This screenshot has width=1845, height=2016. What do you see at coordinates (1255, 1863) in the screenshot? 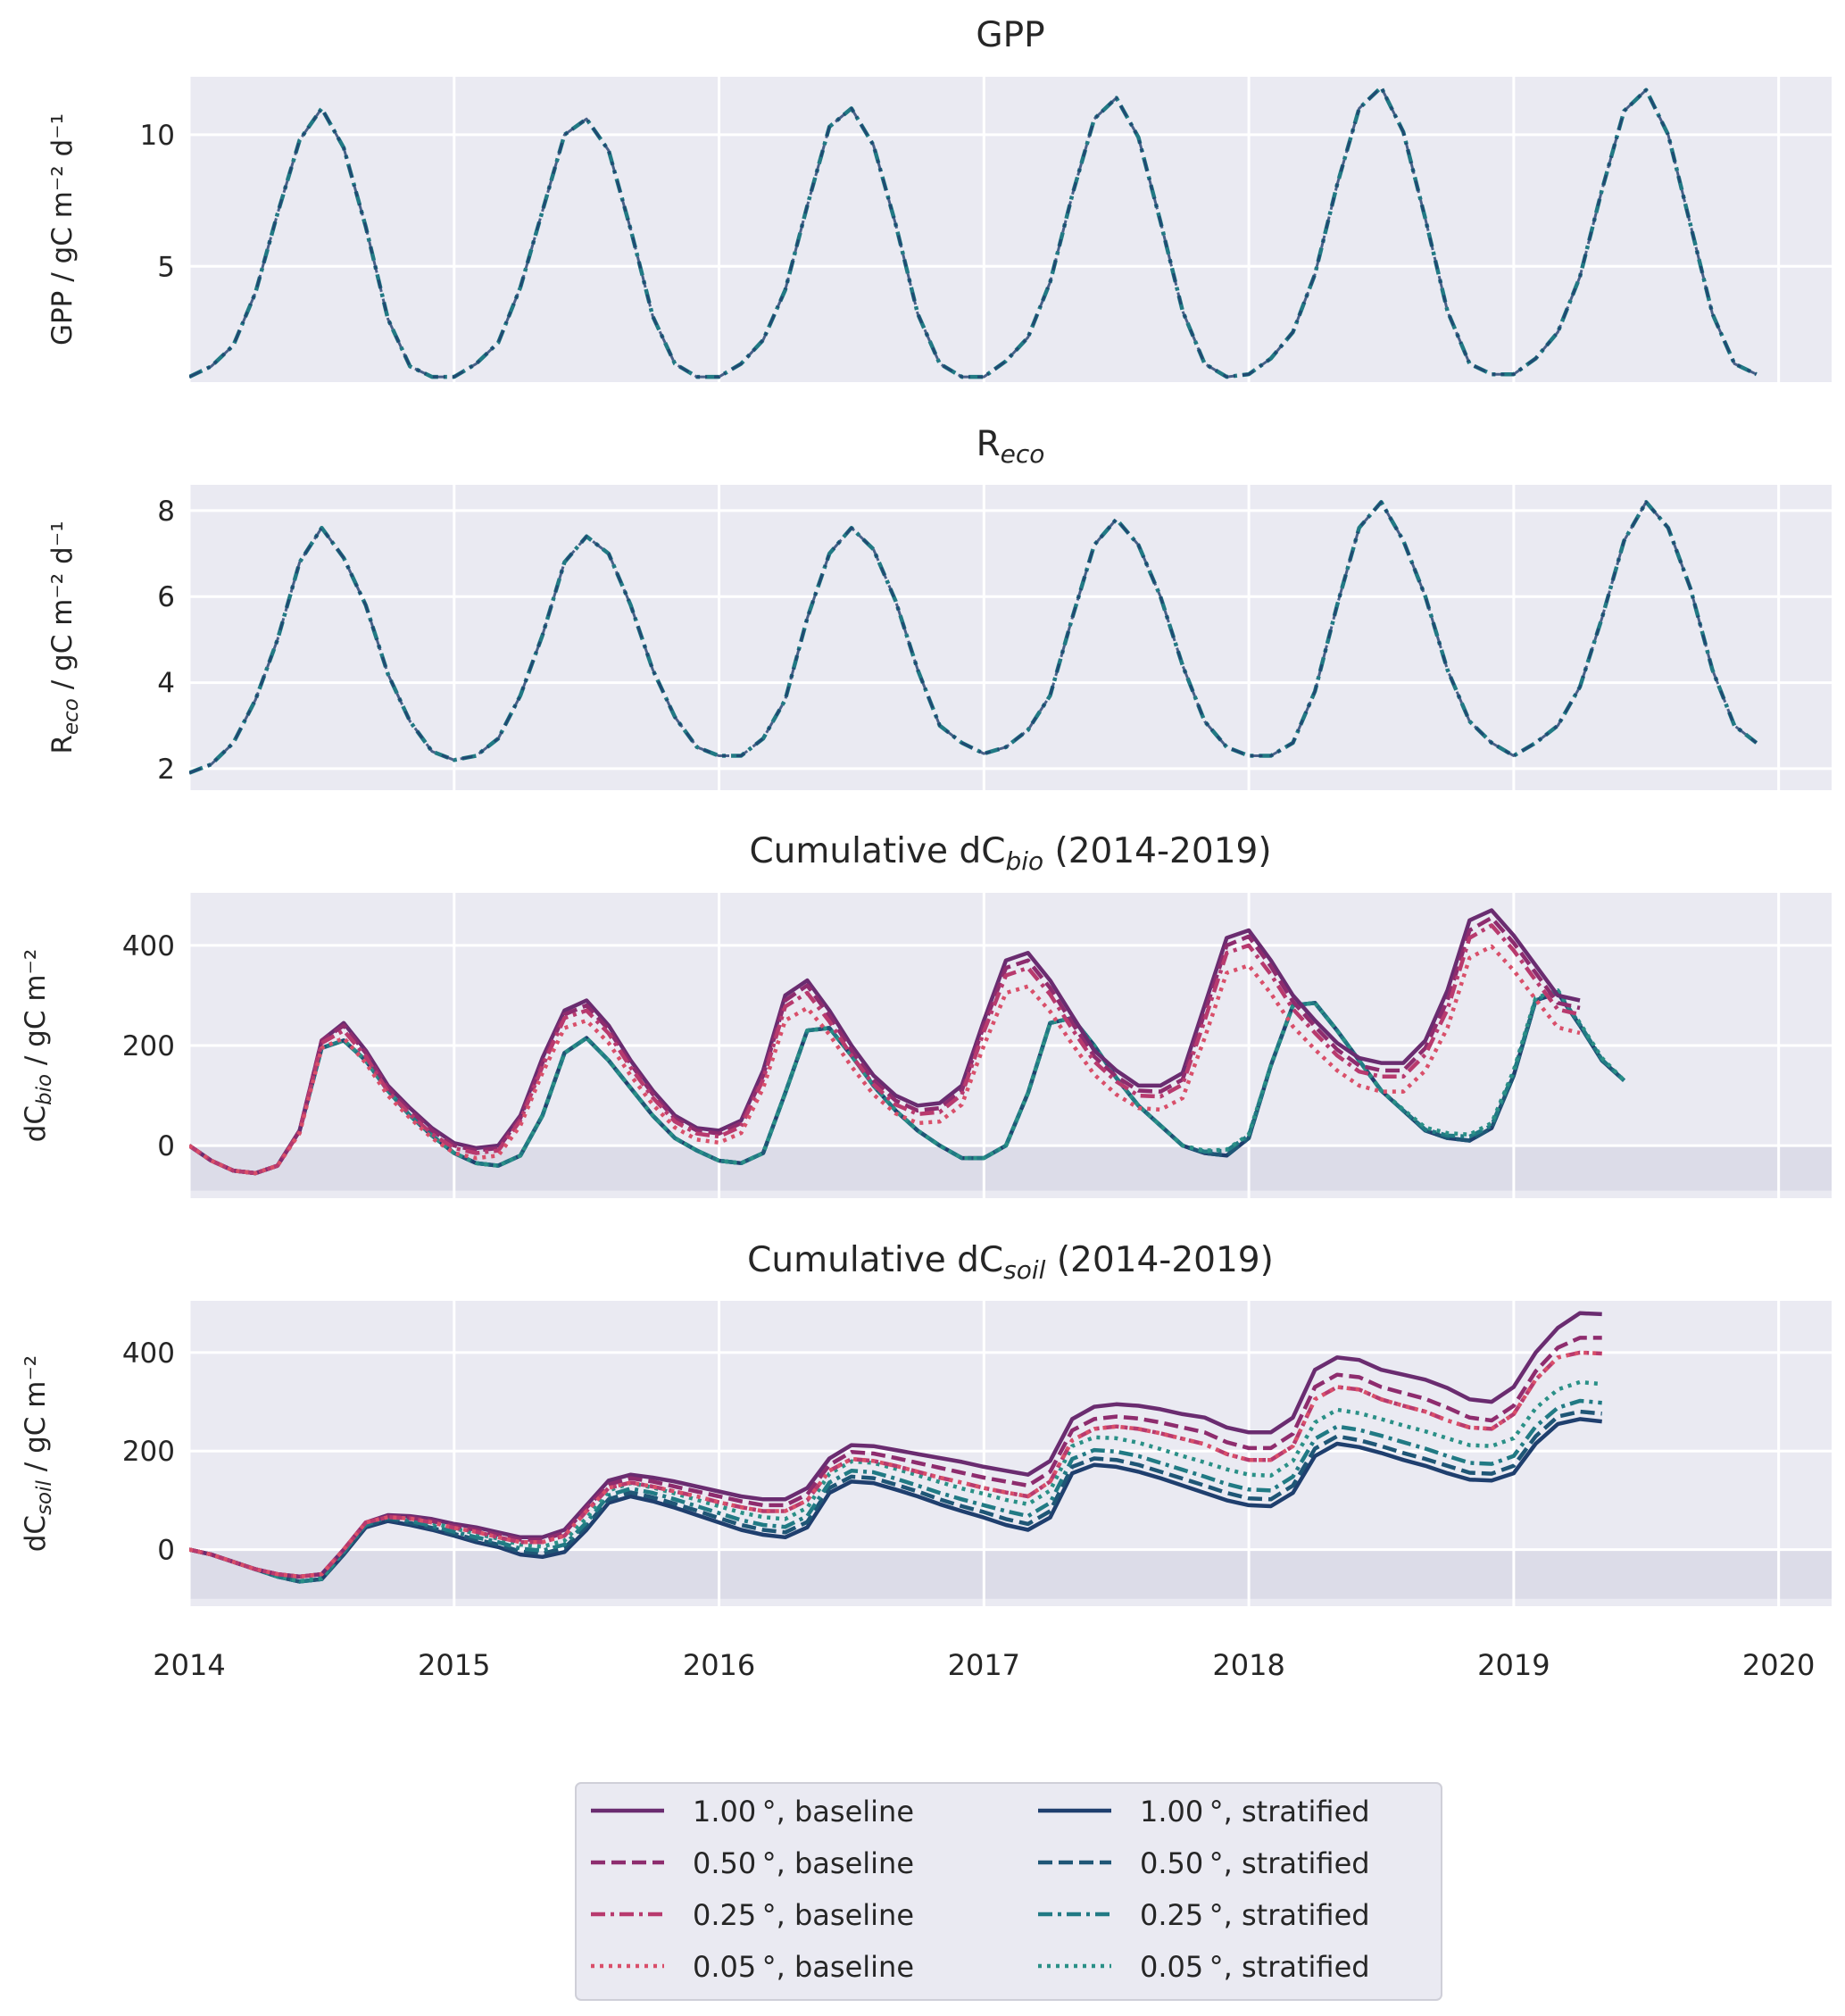
I see `legend-label: 0.50 °, stratified` at bounding box center [1255, 1863].